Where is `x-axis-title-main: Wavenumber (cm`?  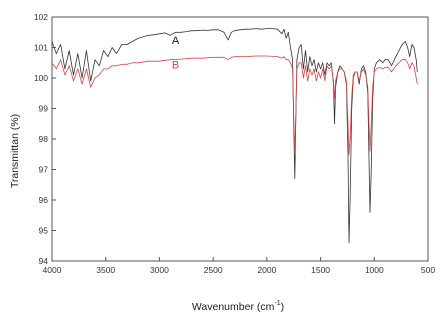
x-axis-title-main: Wavenumber (cm is located at coordinates (233, 307).